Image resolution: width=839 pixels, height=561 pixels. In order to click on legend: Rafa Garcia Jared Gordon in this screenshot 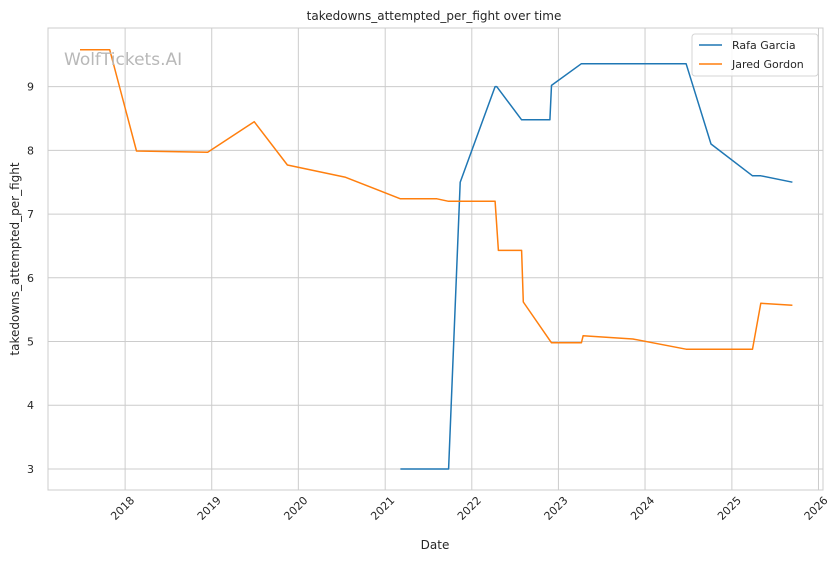, I will do `click(755, 55)`.